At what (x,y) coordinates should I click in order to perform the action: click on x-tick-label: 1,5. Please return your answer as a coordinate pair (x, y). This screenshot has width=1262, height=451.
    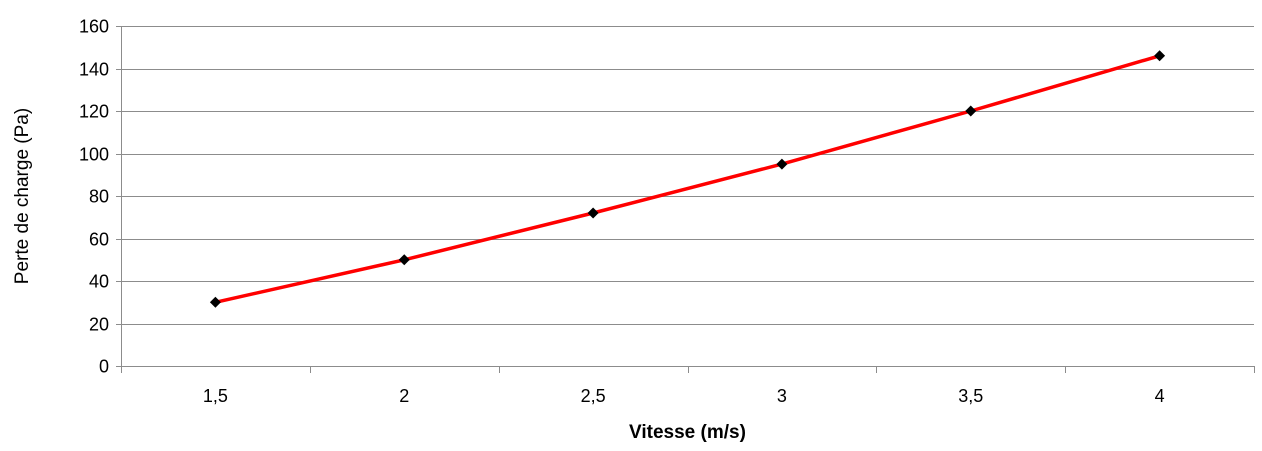
    Looking at the image, I should click on (215, 396).